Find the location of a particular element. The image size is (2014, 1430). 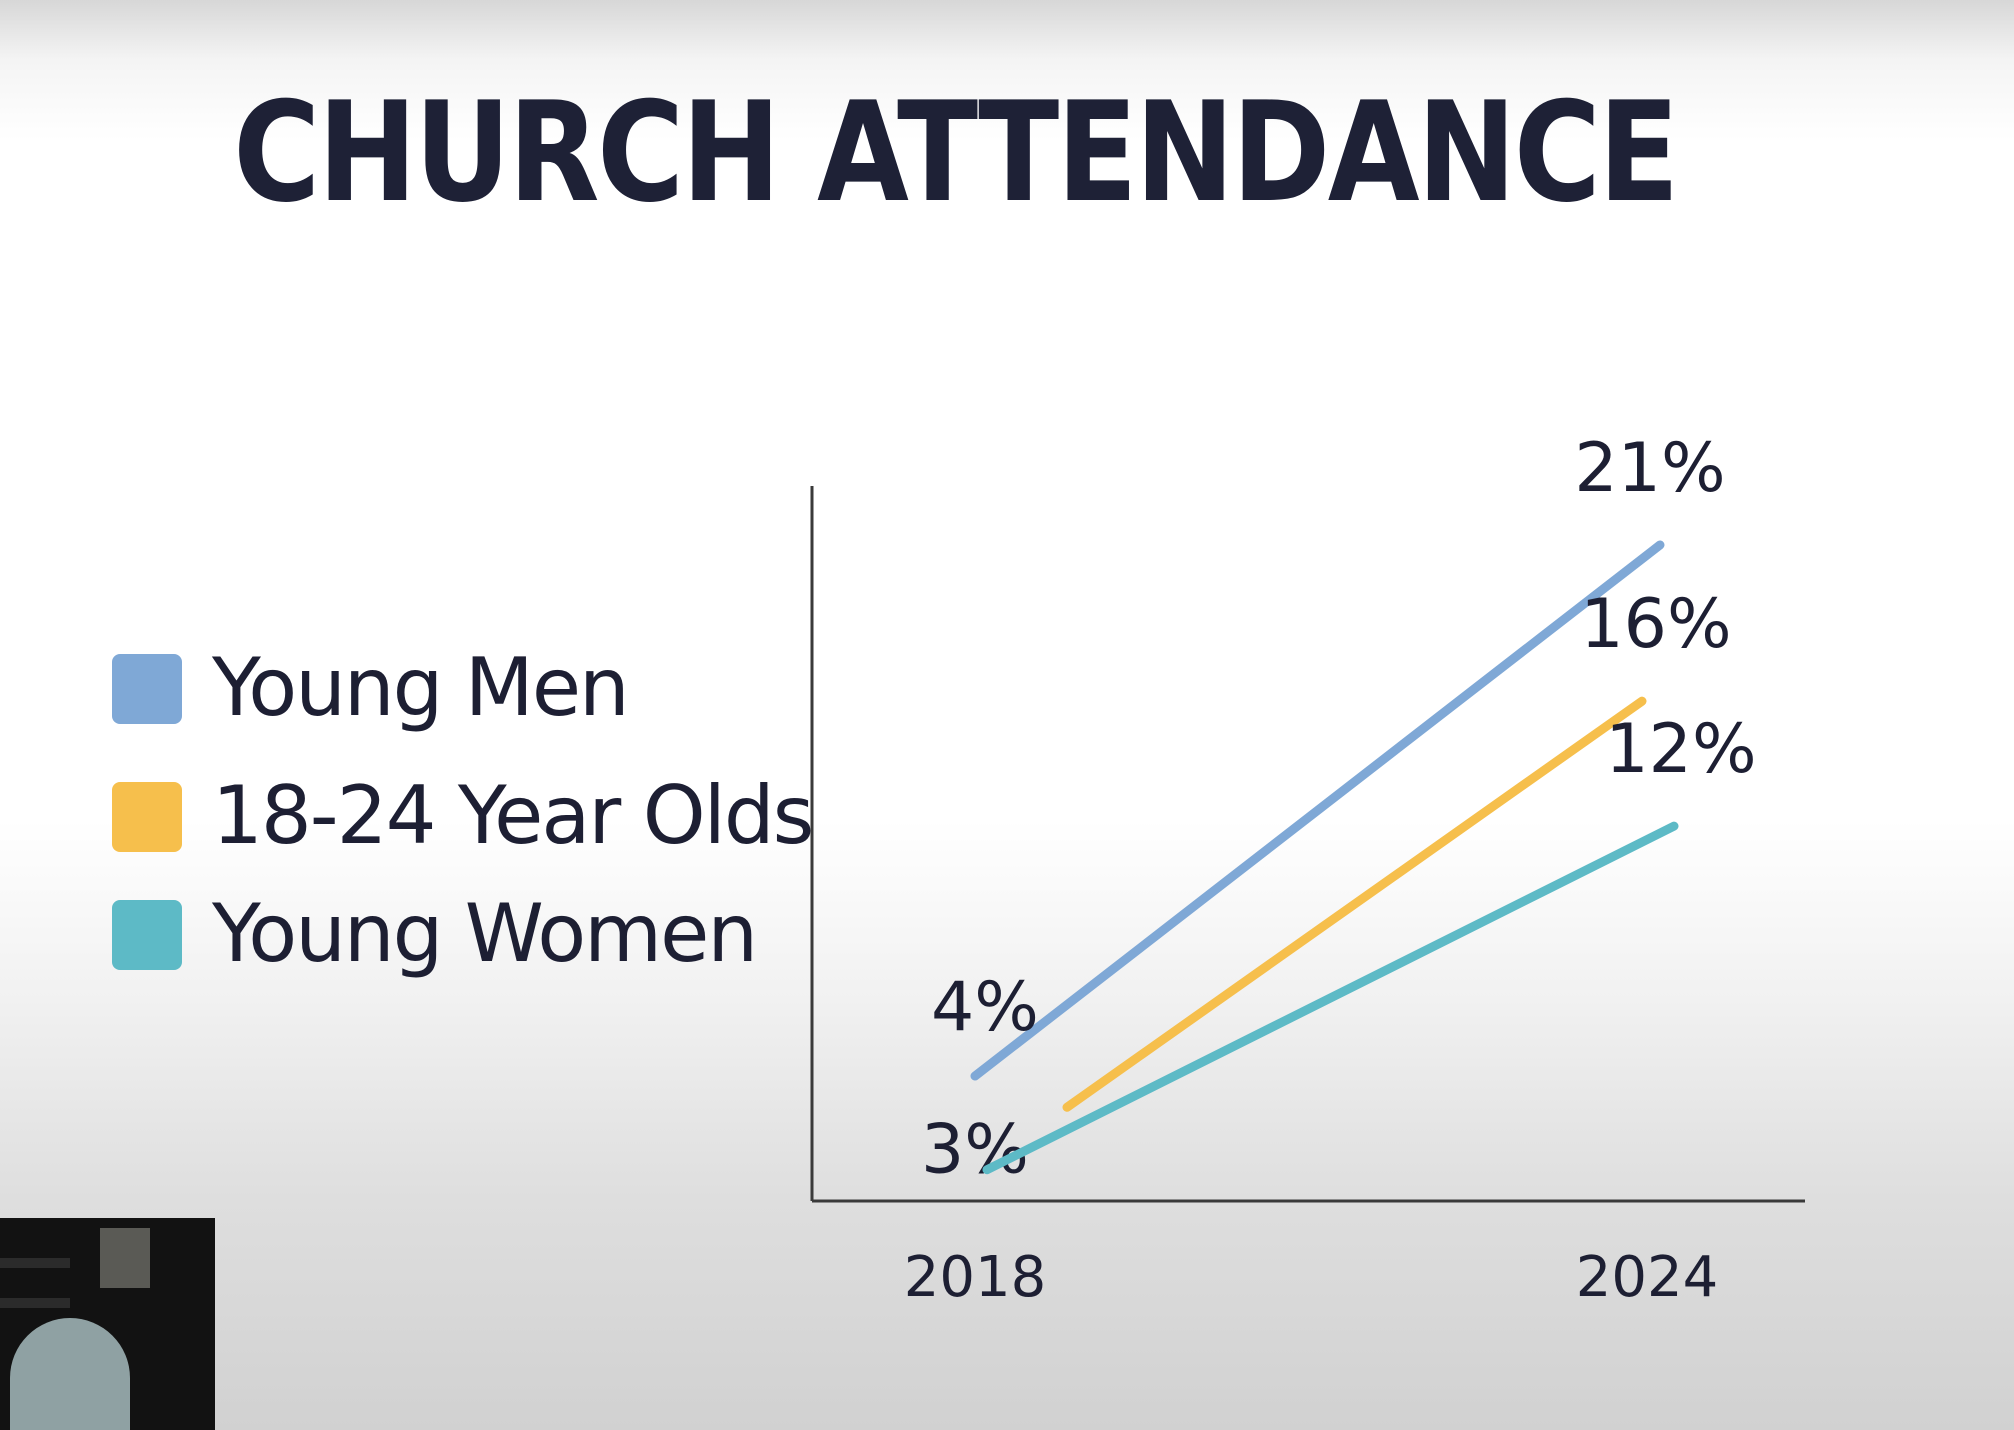

x-tick-2024: 2024 is located at coordinates (1647, 1277).